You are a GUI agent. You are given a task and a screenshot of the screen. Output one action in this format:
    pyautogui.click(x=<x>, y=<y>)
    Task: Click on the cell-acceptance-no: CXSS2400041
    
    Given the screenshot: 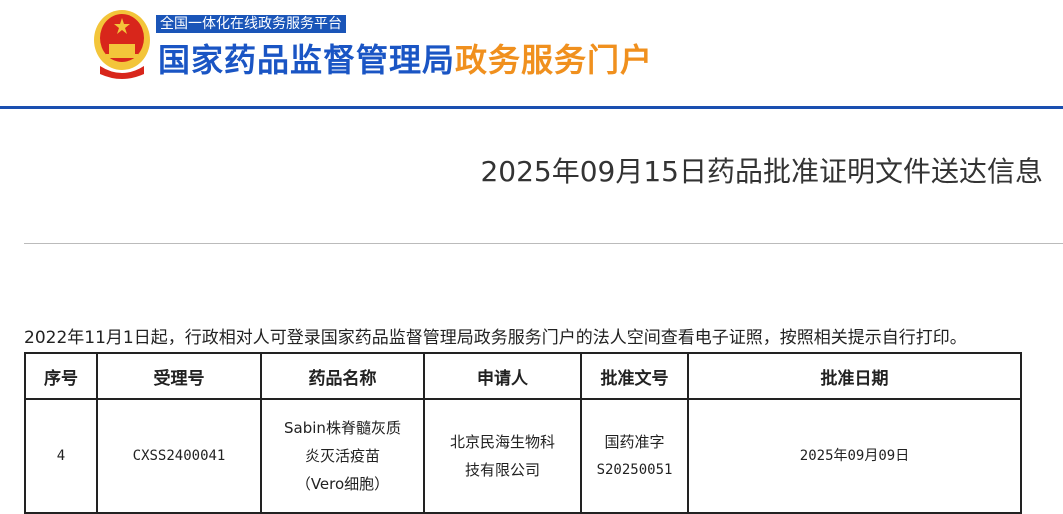 What is the action you would take?
    pyautogui.click(x=179, y=456)
    